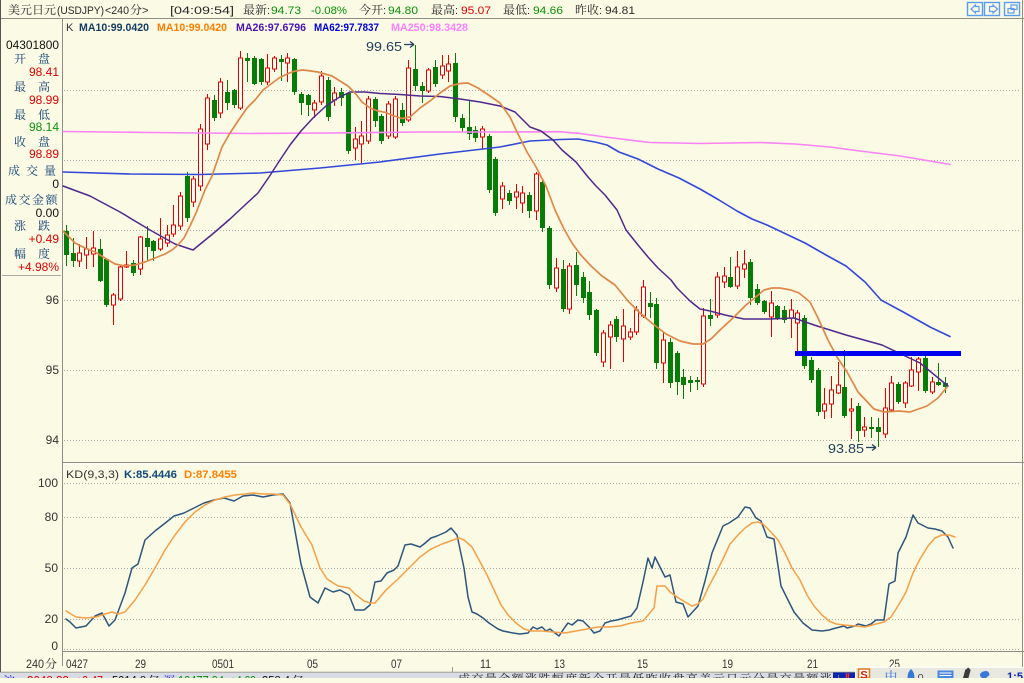 This screenshot has height=683, width=1024. What do you see at coordinates (396, 665) in the screenshot?
I see `svg-text: 07` at bounding box center [396, 665].